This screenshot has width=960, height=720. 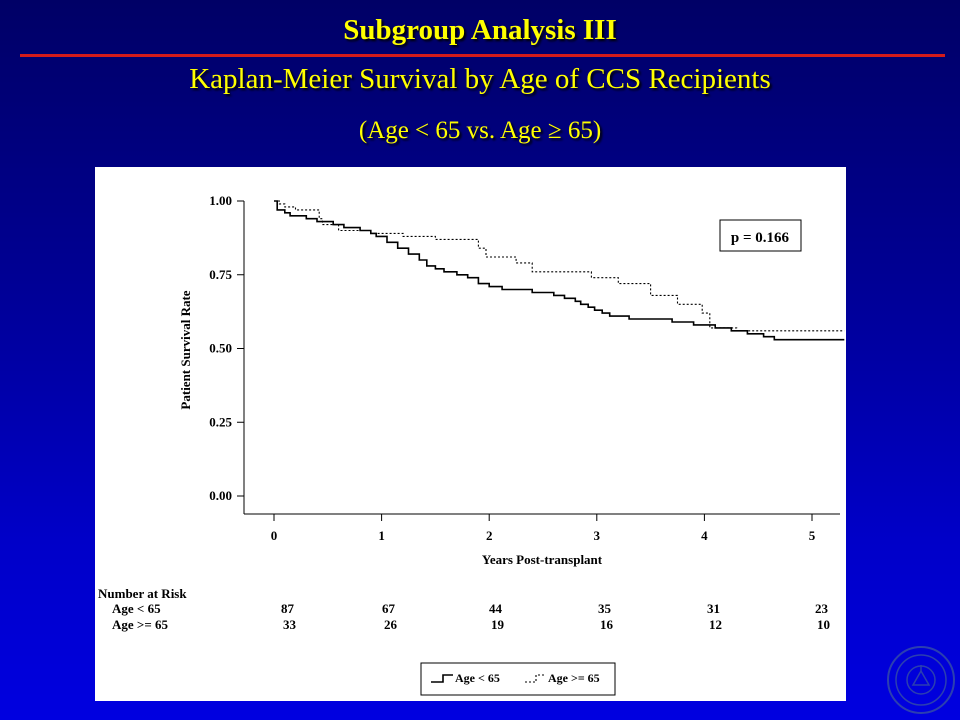 What do you see at coordinates (482, 55) in the screenshot?
I see `title-divider` at bounding box center [482, 55].